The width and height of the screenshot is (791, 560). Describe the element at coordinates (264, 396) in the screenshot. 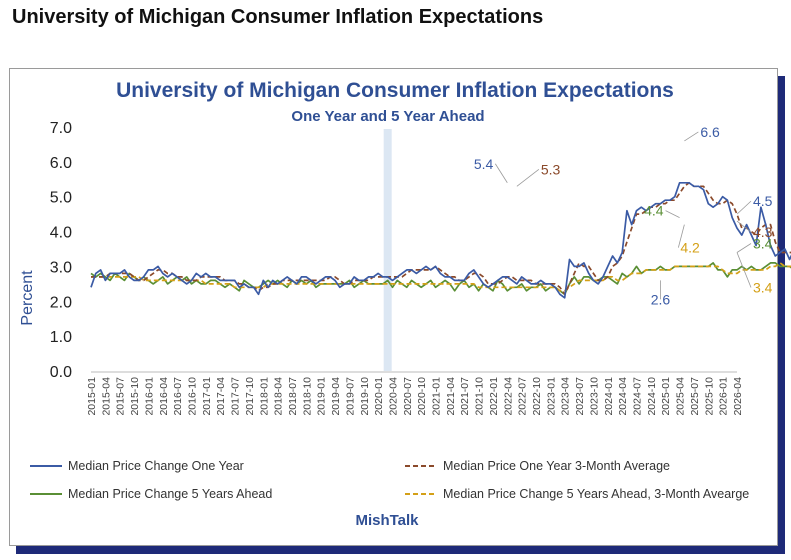

I see `x-tick-label: 2018-01` at that location.